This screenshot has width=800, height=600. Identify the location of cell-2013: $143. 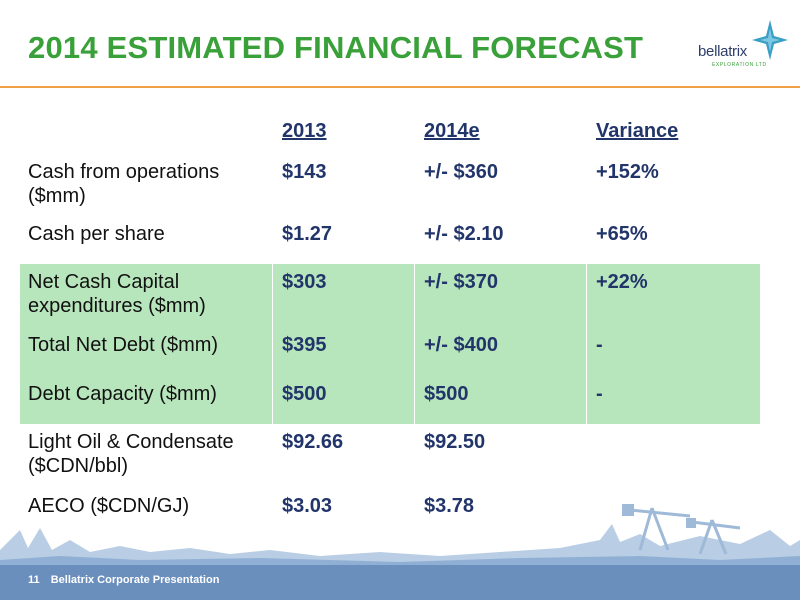
(304, 172).